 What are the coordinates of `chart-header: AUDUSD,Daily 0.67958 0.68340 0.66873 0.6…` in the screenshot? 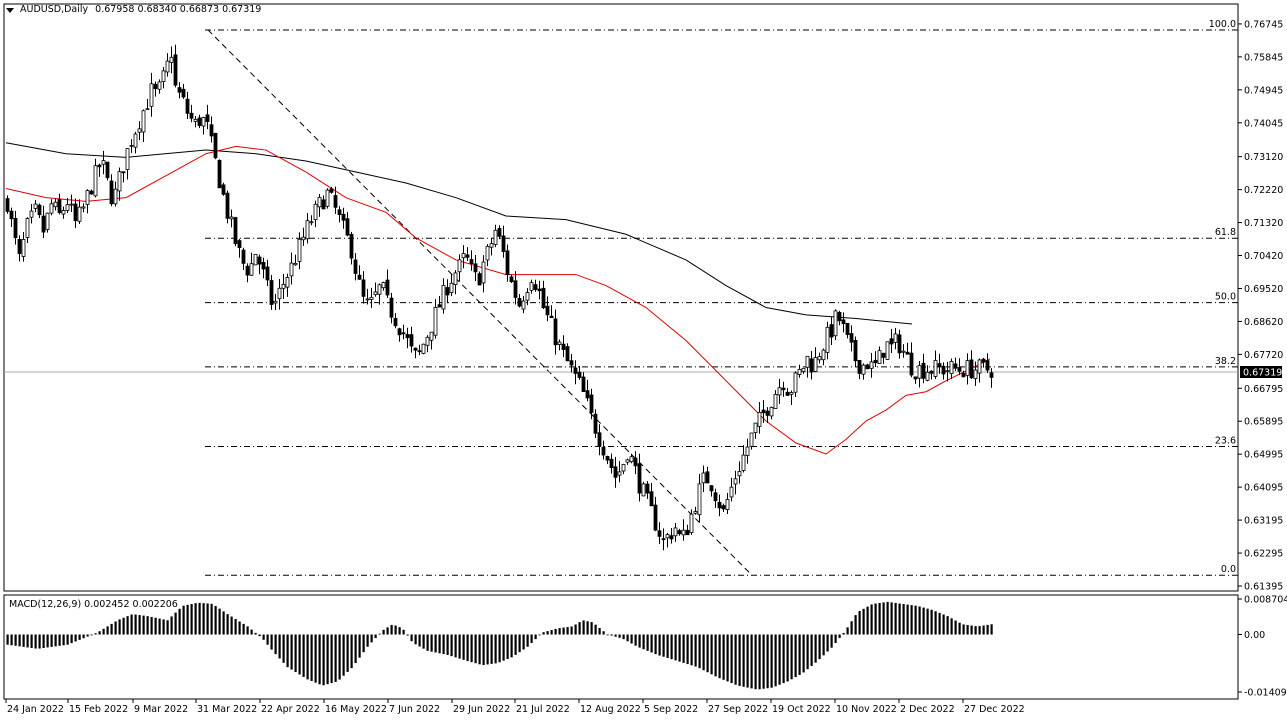 It's located at (140, 9).